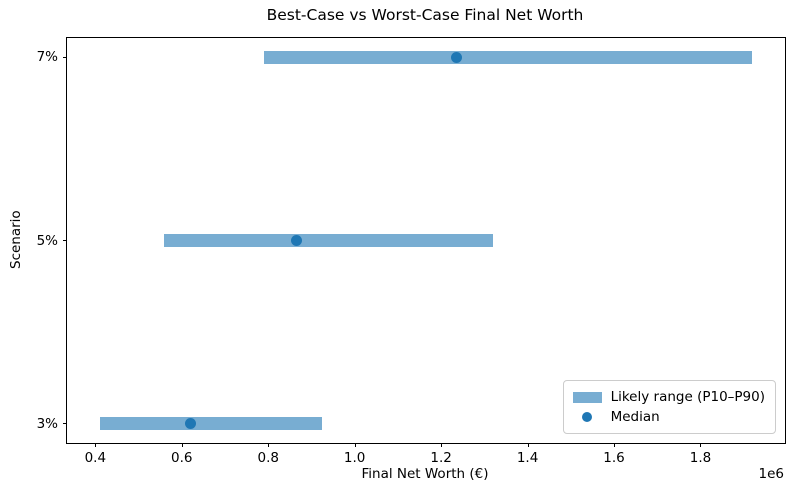 The width and height of the screenshot is (800, 500). Describe the element at coordinates (527, 458) in the screenshot. I see `x-tick-label: 1.4` at that location.